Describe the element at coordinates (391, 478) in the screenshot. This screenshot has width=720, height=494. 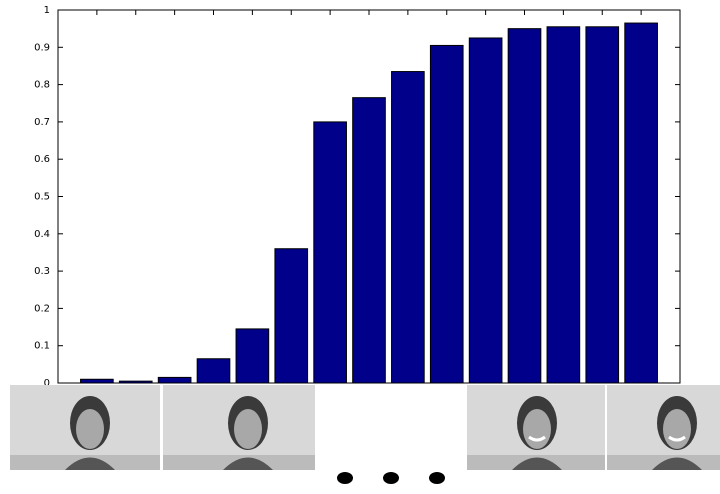
I see `ellipsis` at that location.